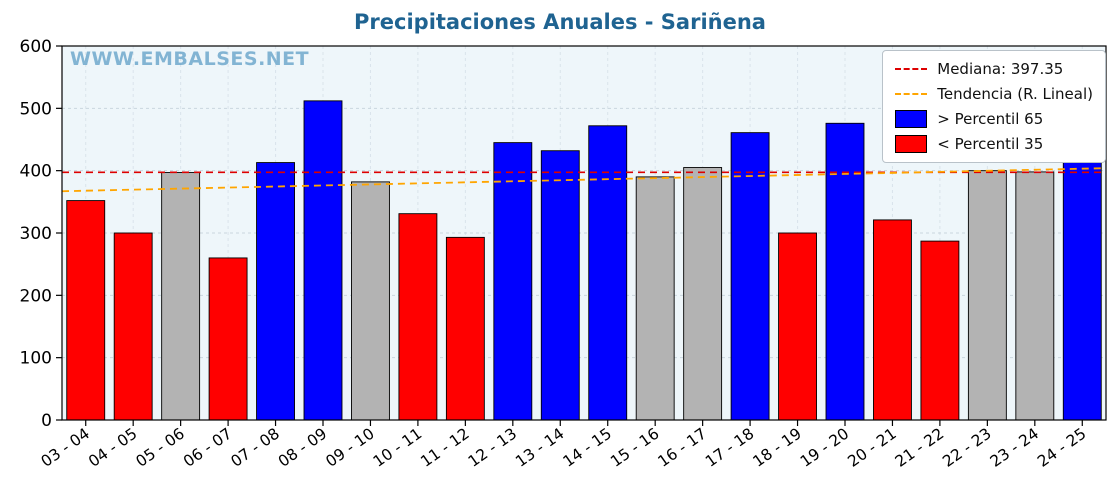 The height and width of the screenshot is (500, 1120). What do you see at coordinates (207, 448) in the screenshot?
I see `x-tick-label: 06 - 07` at bounding box center [207, 448].